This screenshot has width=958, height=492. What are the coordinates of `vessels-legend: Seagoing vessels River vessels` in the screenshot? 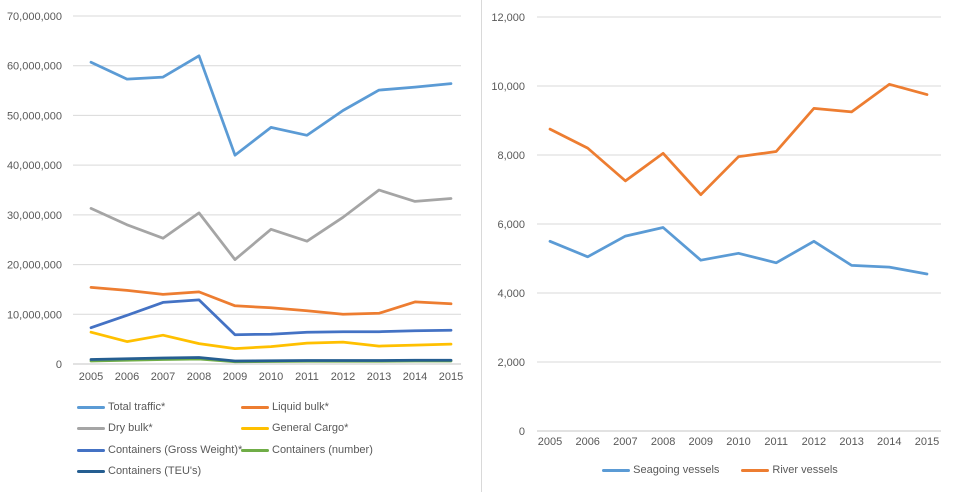 It's located at (720, 470).